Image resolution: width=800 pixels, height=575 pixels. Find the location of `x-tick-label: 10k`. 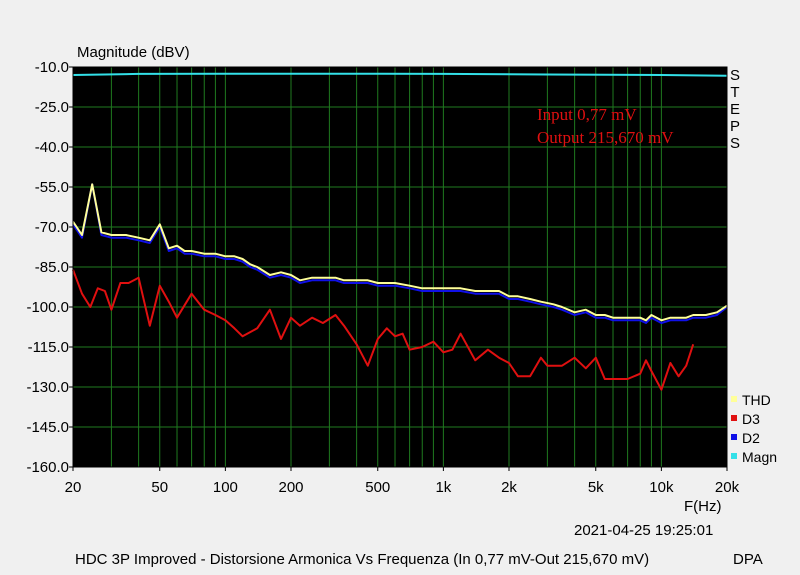

x-tick-label: 10k is located at coordinates (661, 487).